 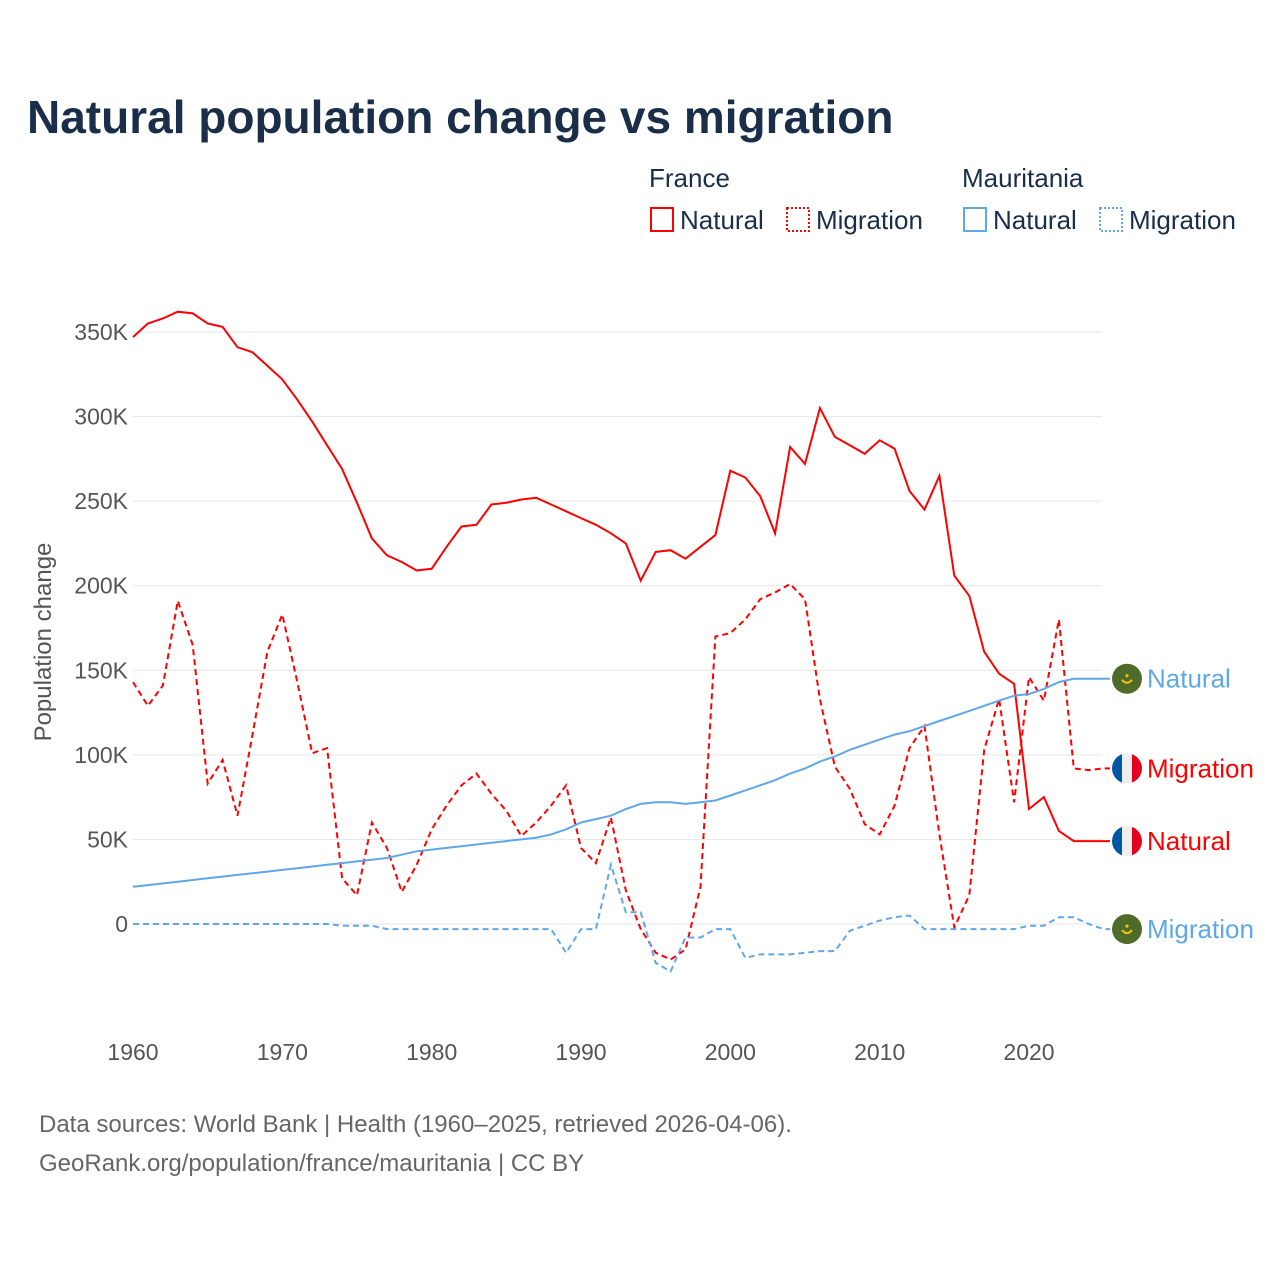 I want to click on end-label-france-natural: Natural, so click(x=1189, y=841).